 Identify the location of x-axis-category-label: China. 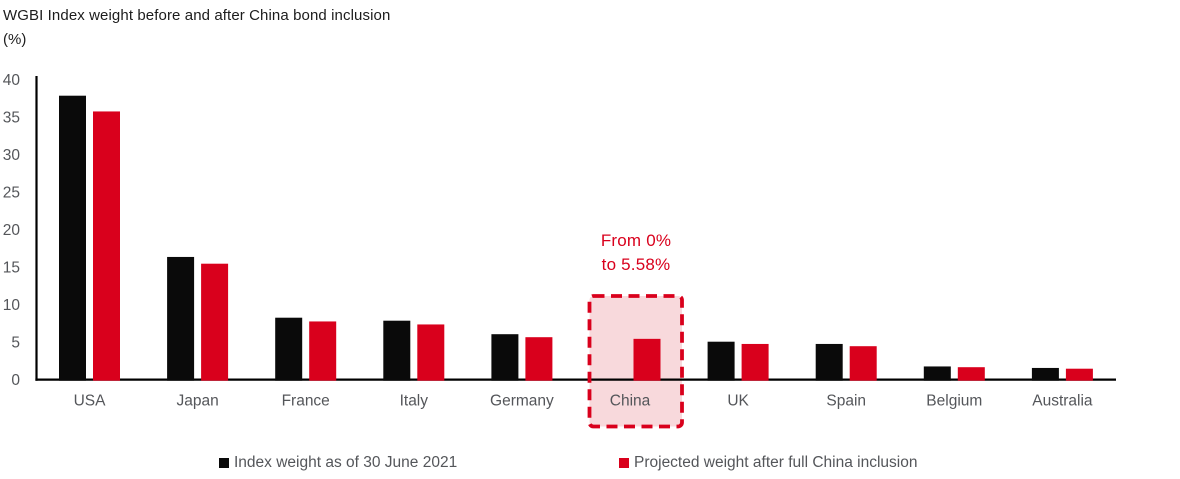
(630, 401).